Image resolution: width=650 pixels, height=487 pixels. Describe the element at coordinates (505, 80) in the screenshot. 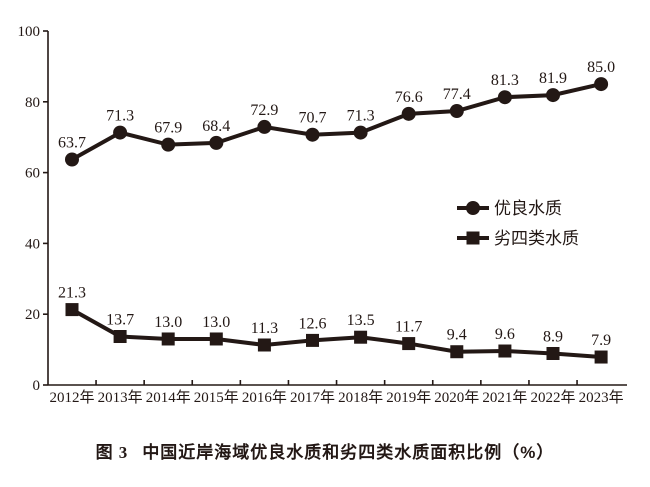

I see `value-label: 81.3` at that location.